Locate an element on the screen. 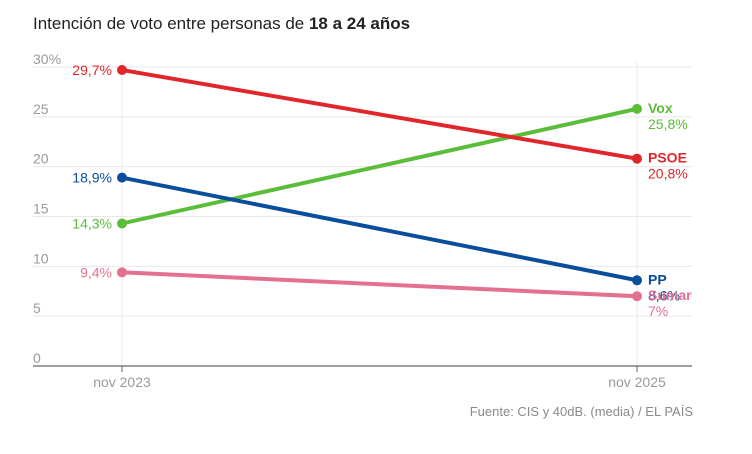  y-tick-label: 0 is located at coordinates (37, 358).